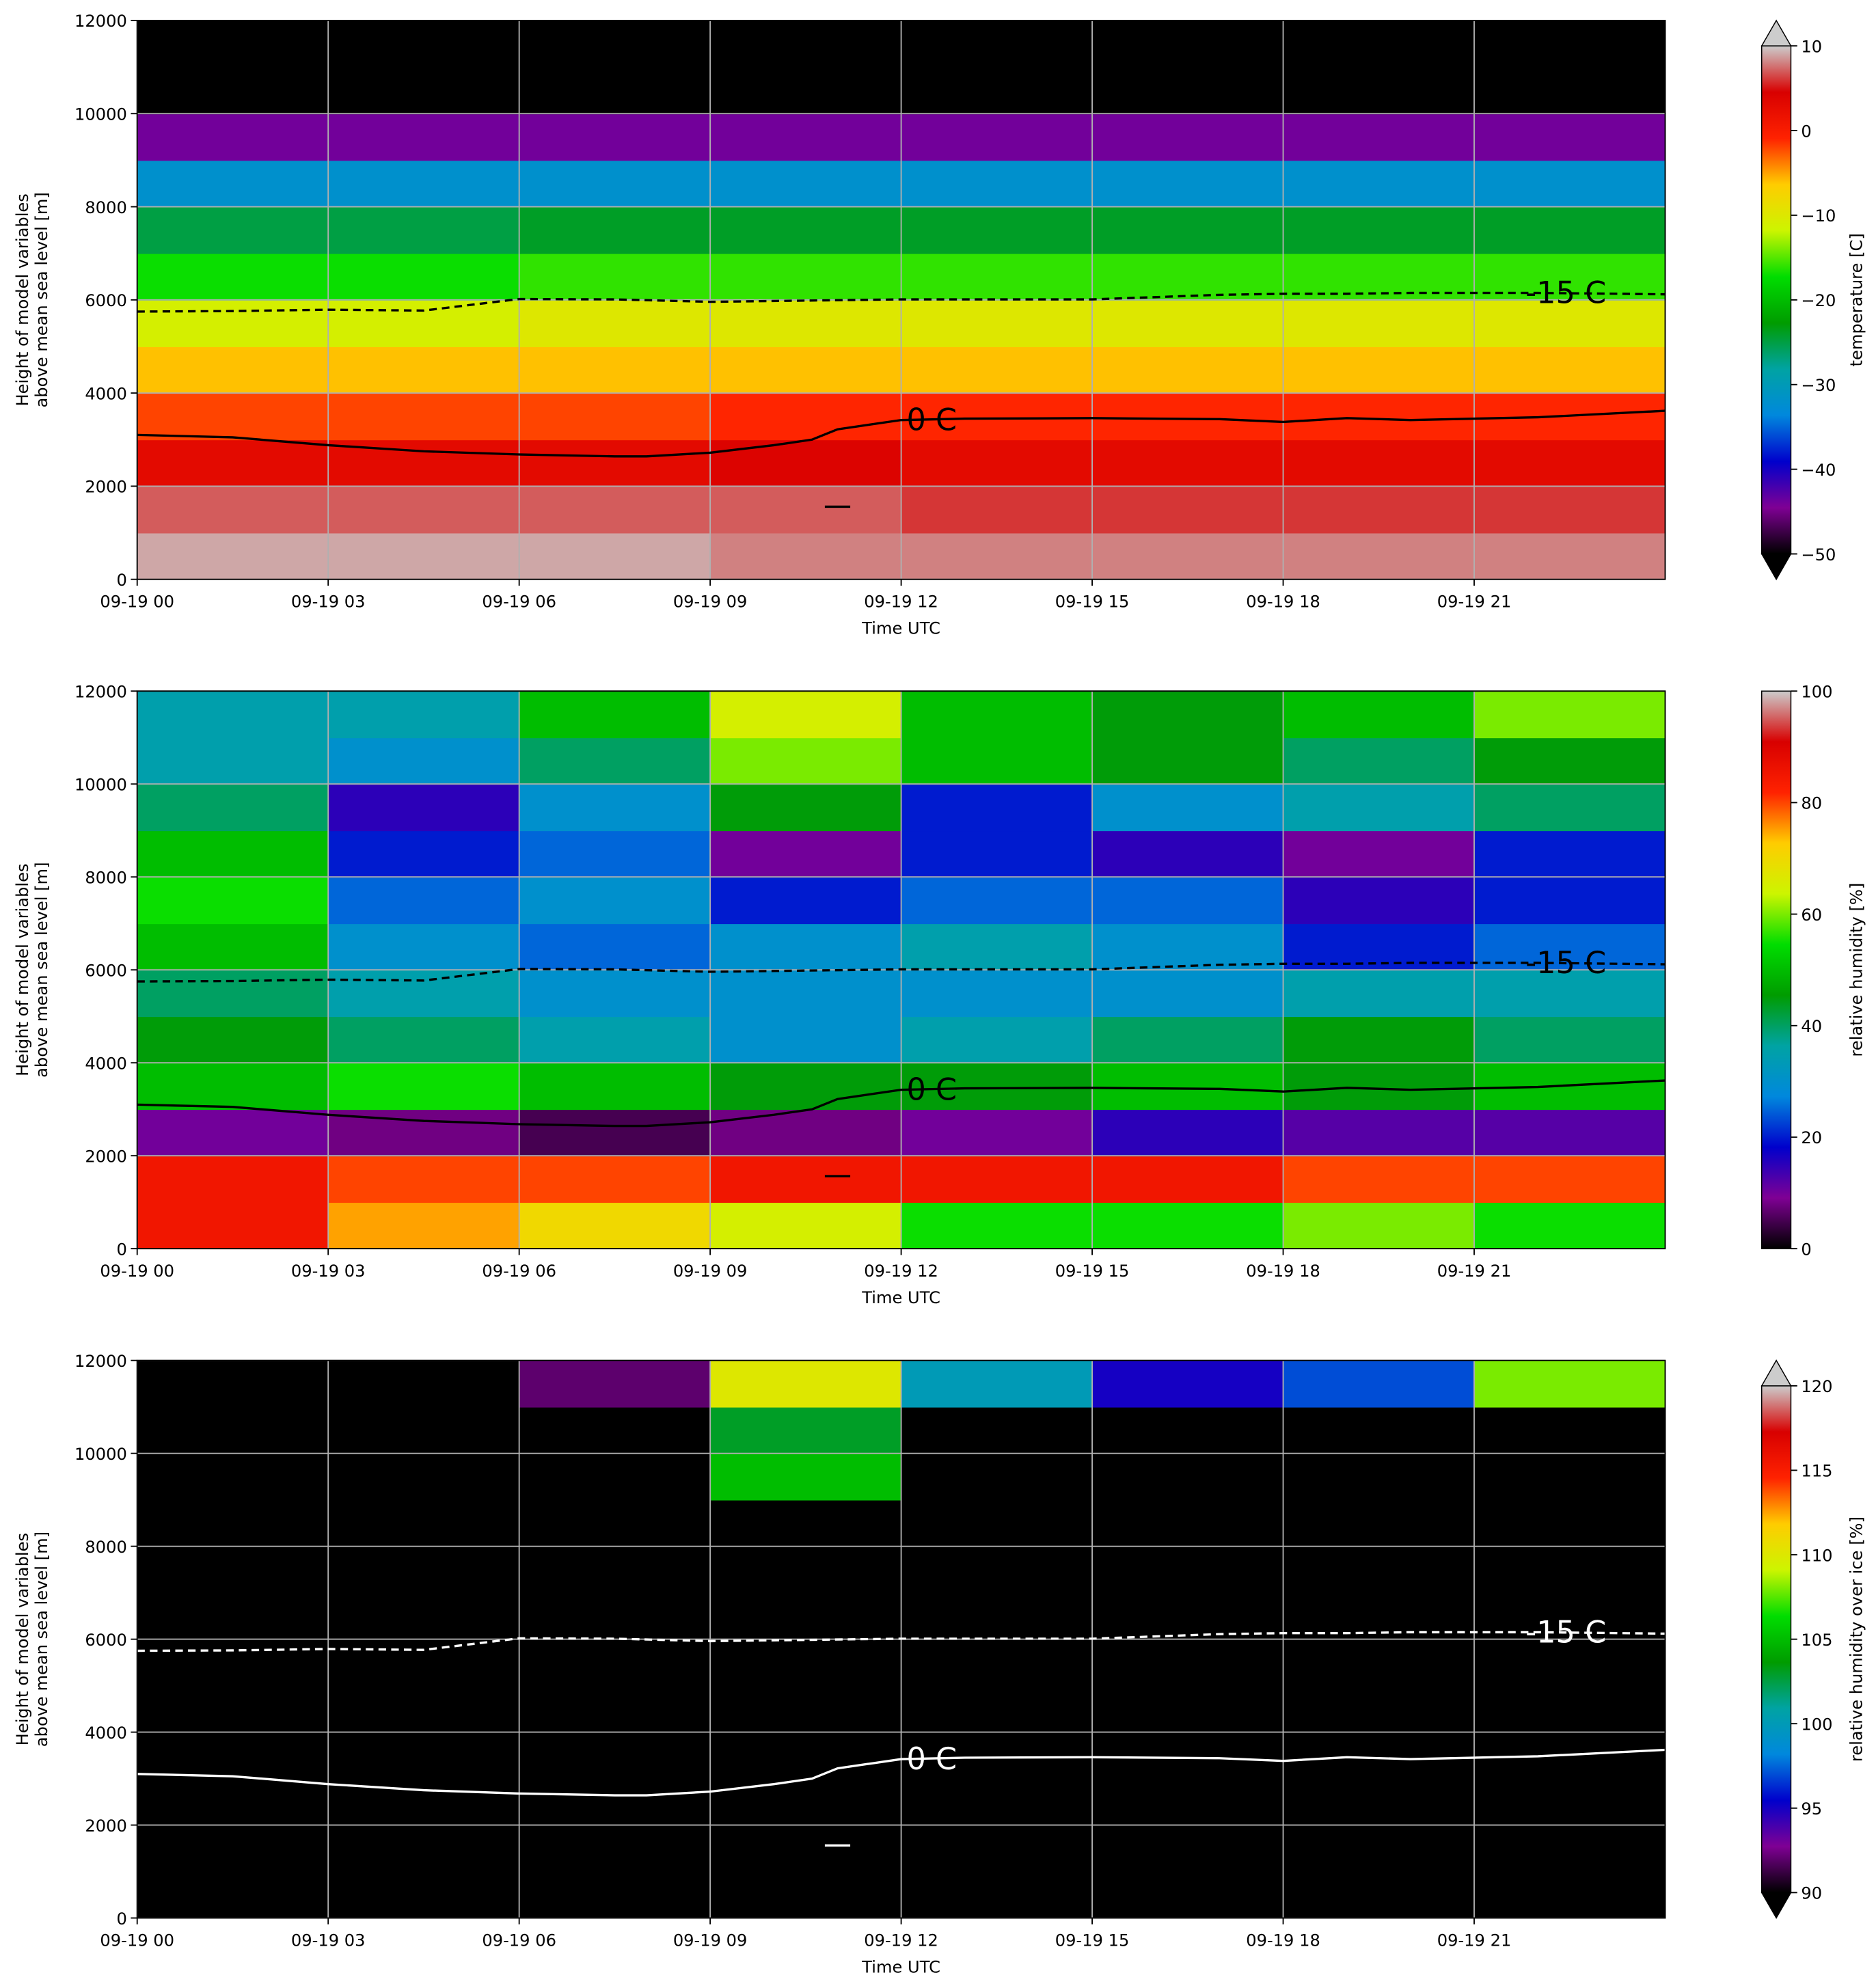 The width and height of the screenshot is (1876, 1988). What do you see at coordinates (900, 1297) in the screenshot?
I see `x-axis-label: Time UTC` at bounding box center [900, 1297].